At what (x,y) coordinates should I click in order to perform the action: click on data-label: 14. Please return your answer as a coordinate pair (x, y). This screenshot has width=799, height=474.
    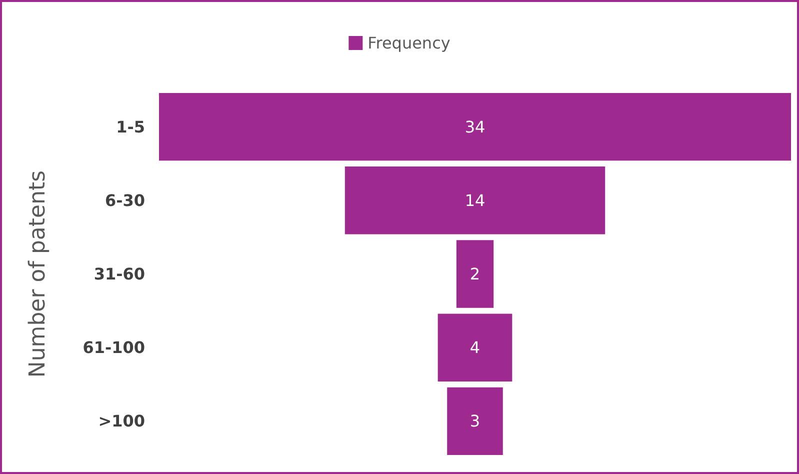
    Looking at the image, I should click on (475, 200).